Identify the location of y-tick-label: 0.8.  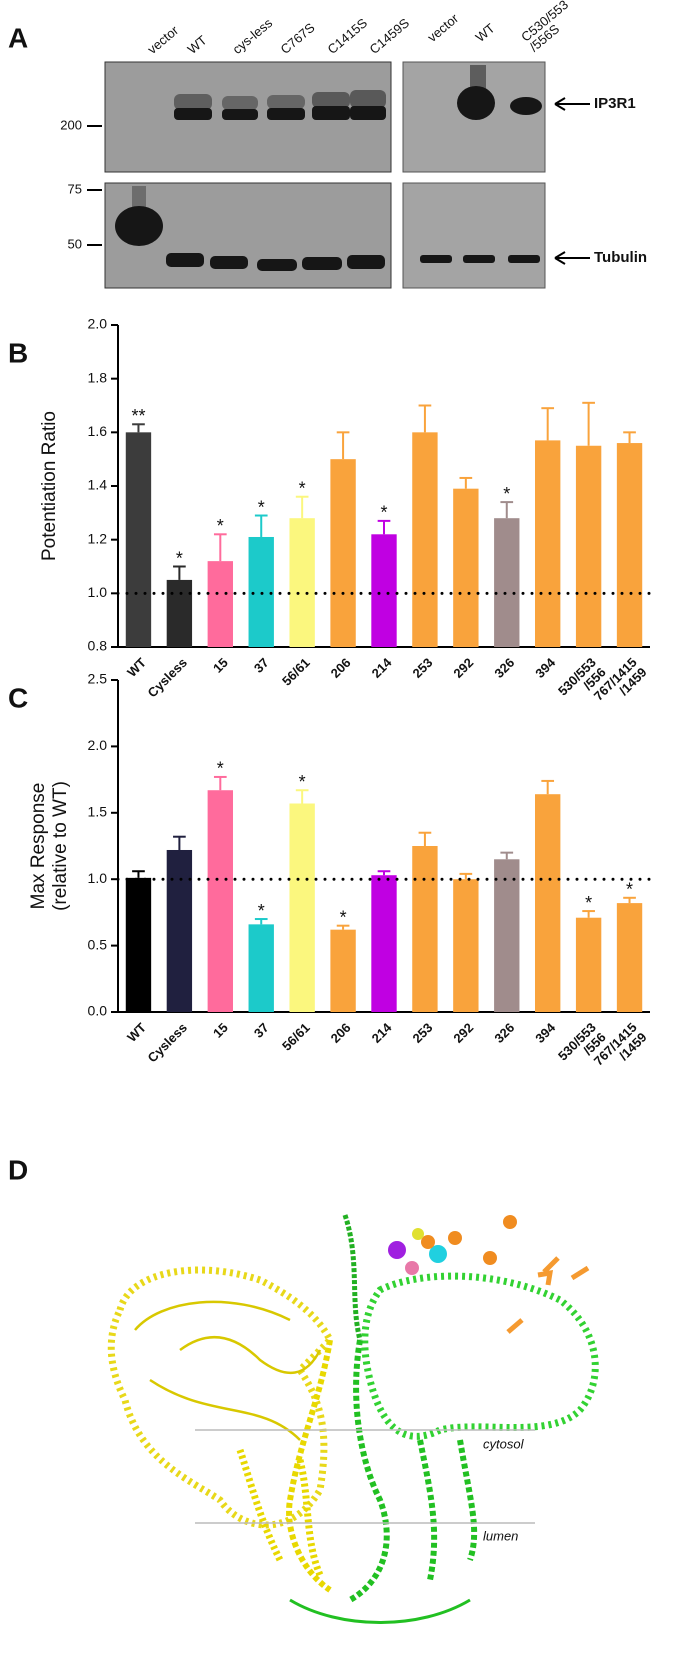
(98, 646).